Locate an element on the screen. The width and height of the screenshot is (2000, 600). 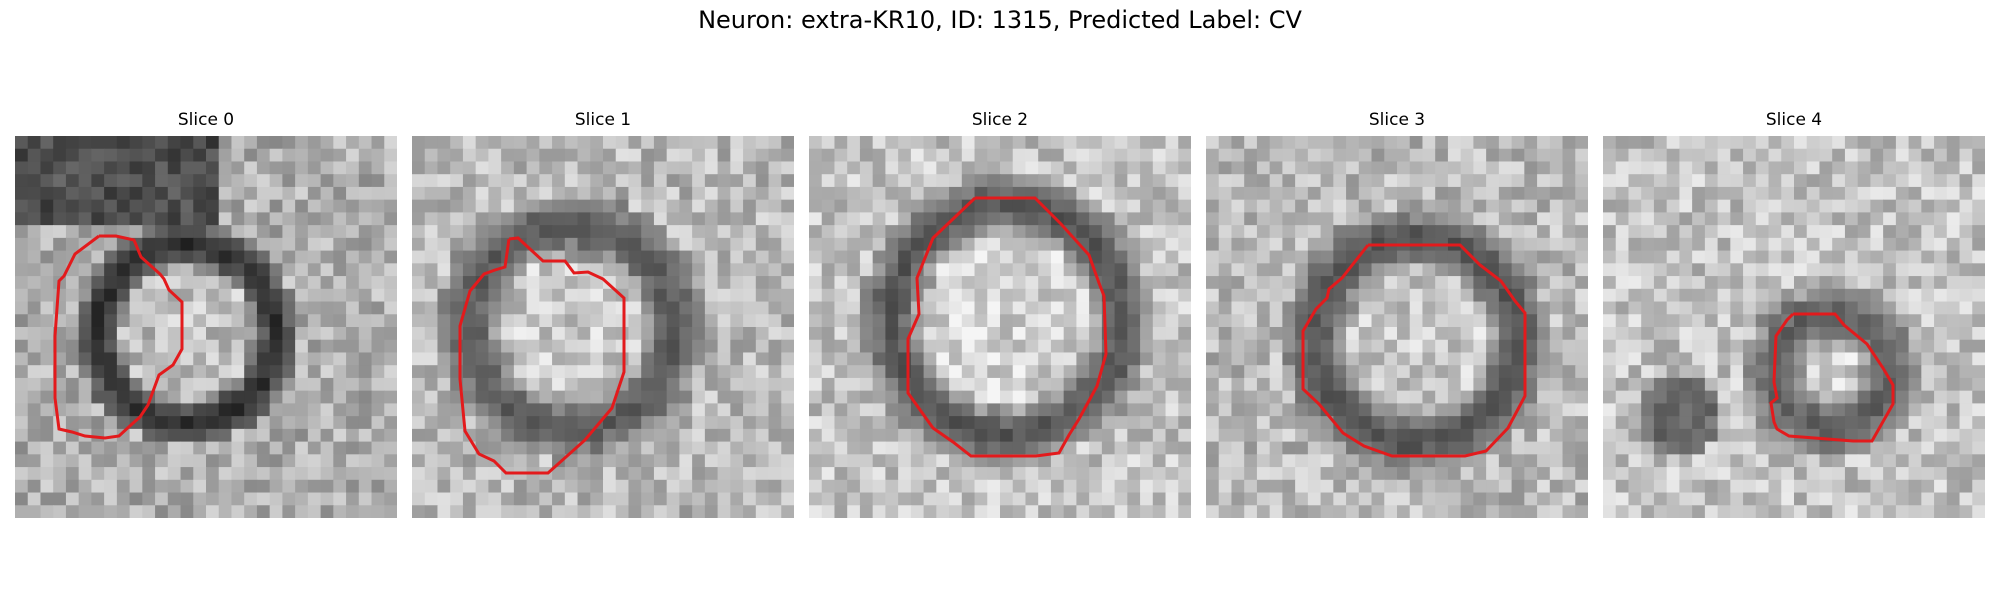
panel-slice-3: Slice 3 is located at coordinates (1397, 313).